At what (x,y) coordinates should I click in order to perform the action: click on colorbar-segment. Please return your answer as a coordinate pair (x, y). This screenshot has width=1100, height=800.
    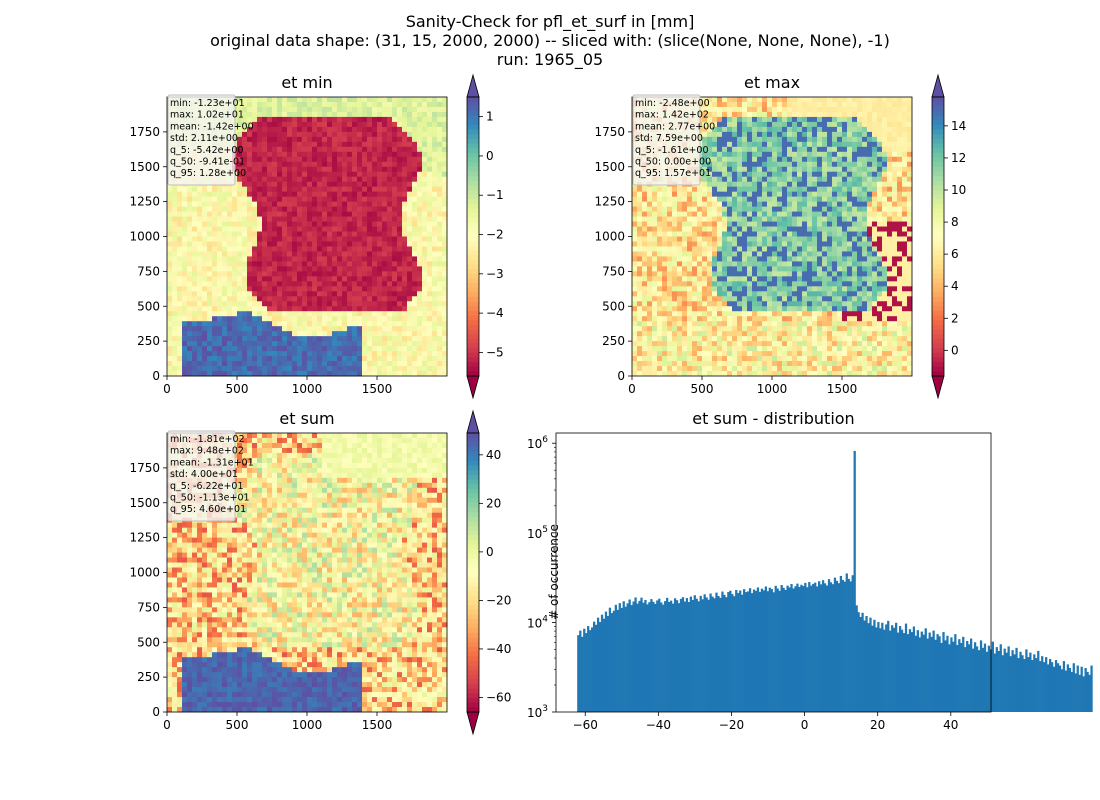
    Looking at the image, I should click on (473, 262).